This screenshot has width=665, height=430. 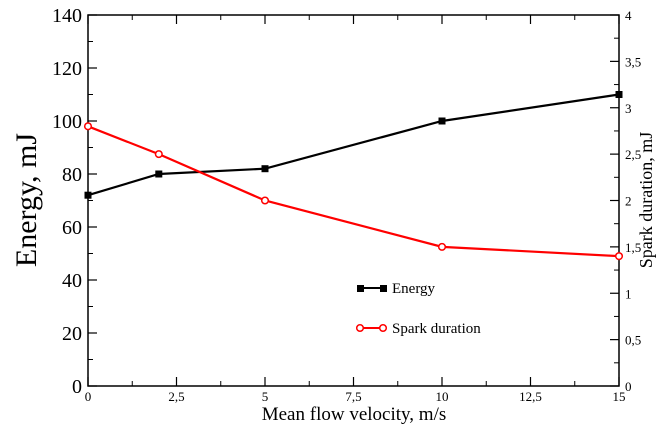 I want to click on y-tick-label: 120, so click(x=67, y=69).